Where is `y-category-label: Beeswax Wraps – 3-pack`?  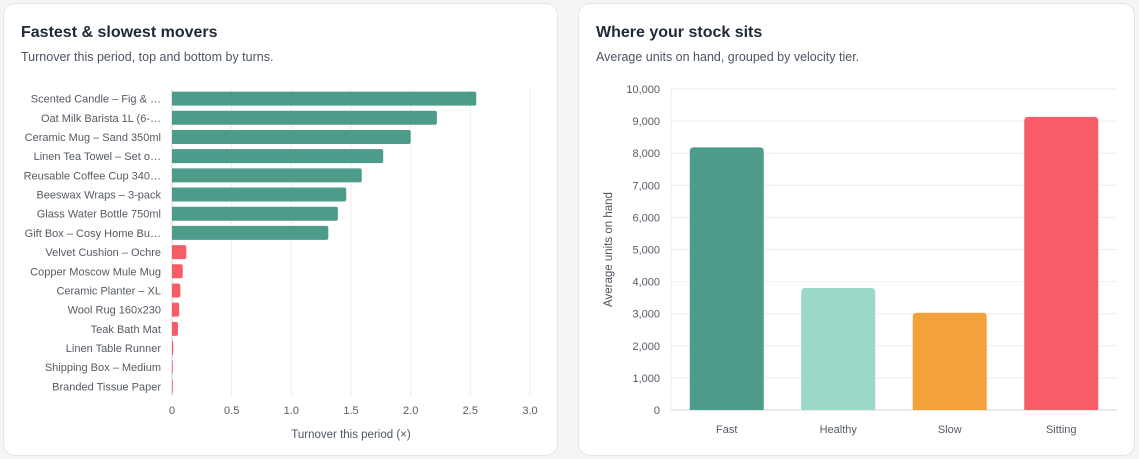
y-category-label: Beeswax Wraps – 3-pack is located at coordinates (98, 196).